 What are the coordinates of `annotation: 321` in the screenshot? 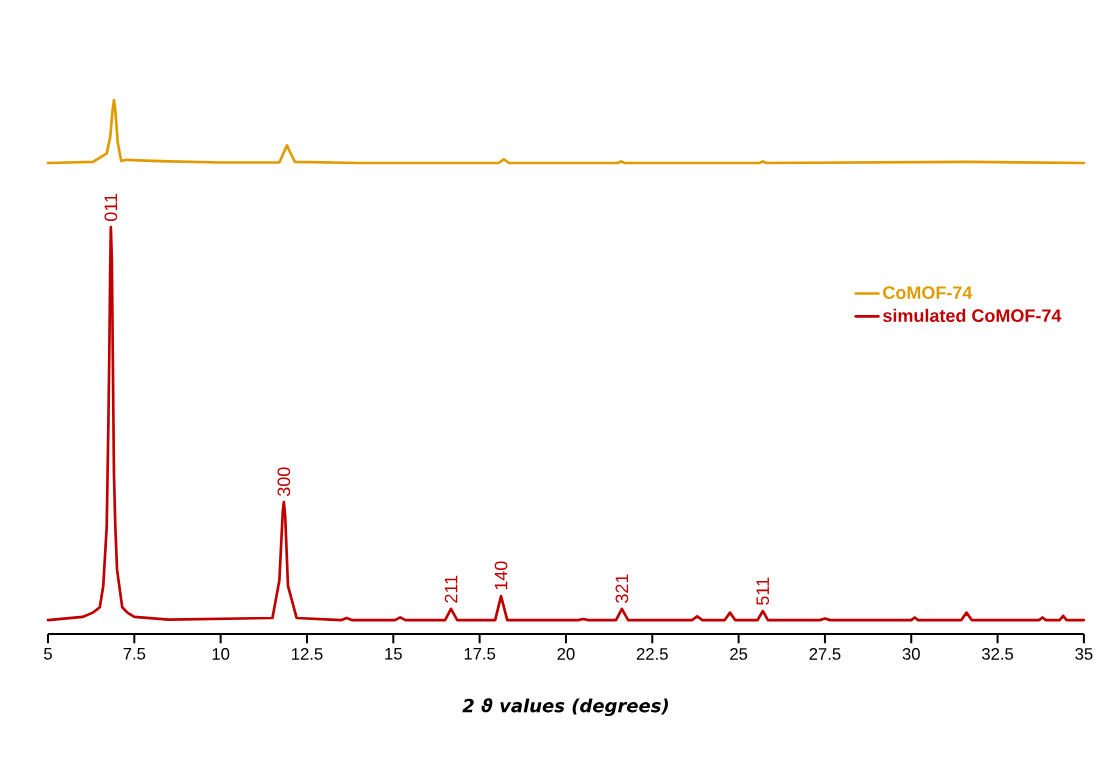 It's located at (622, 588).